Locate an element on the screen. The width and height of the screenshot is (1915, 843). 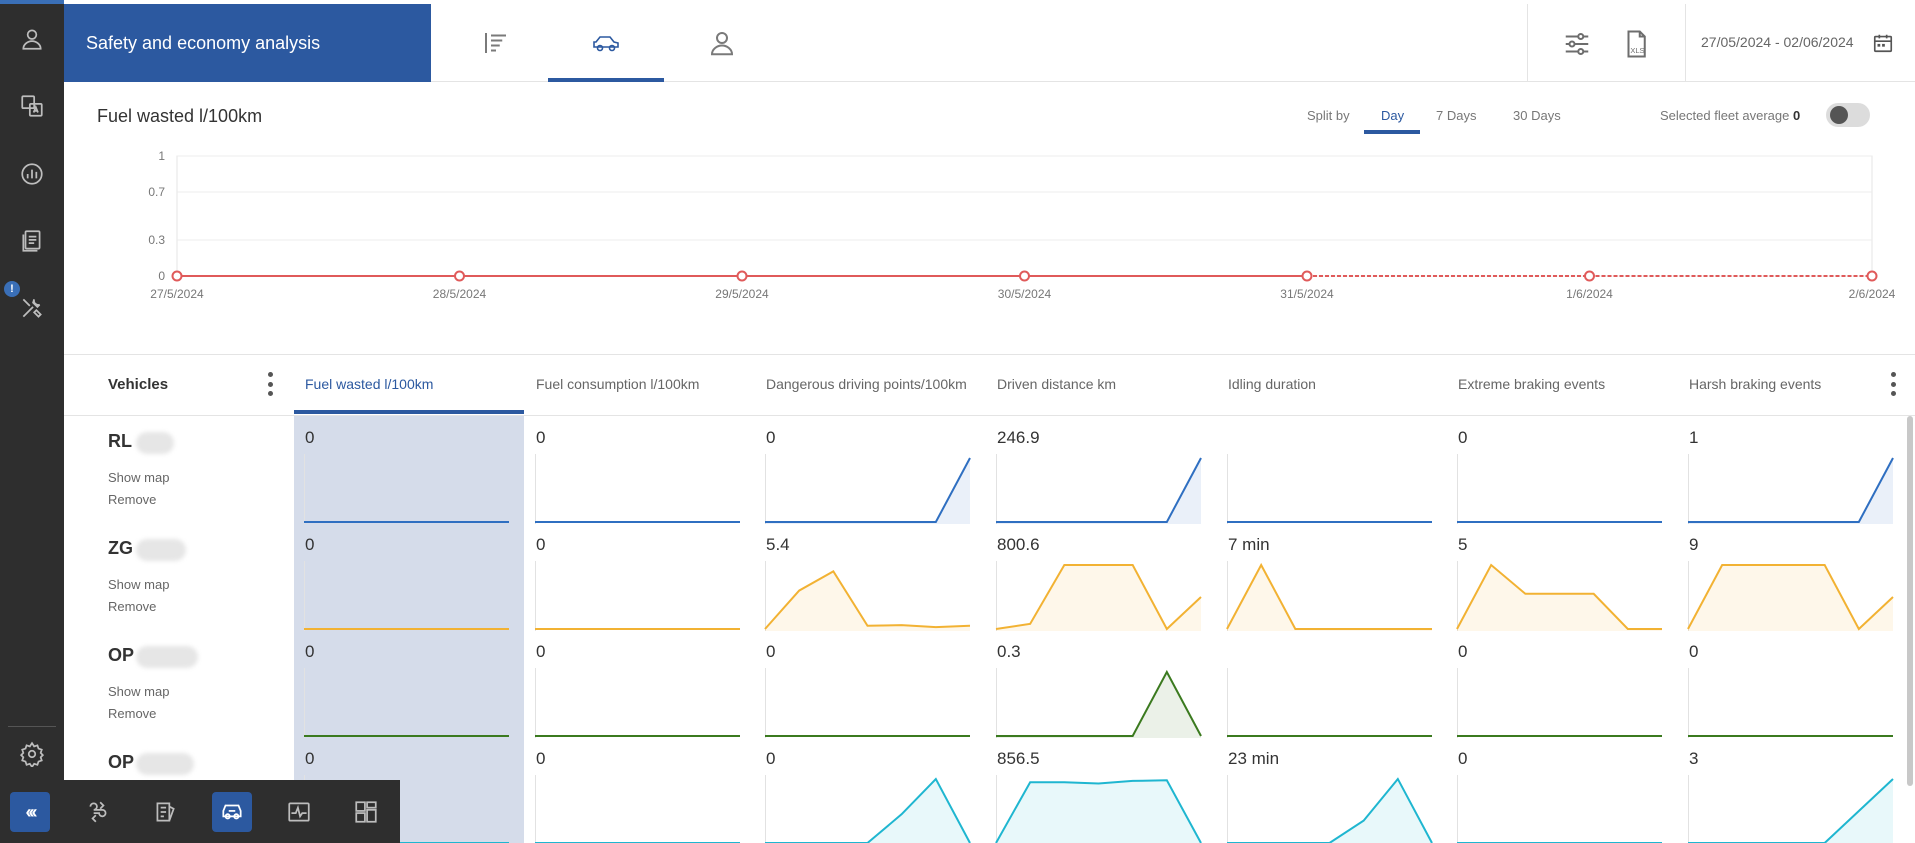
split-active-indicator is located at coordinates (1392, 132).